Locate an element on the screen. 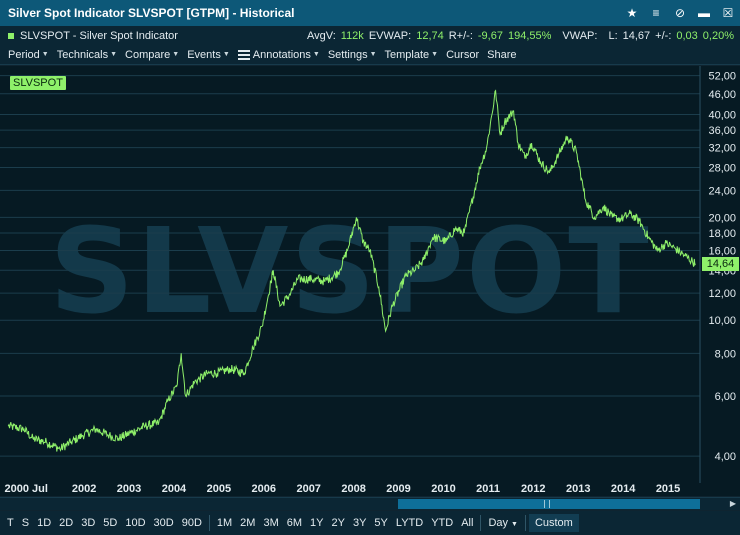 Image resolution: width=740 pixels, height=535 pixels. last-label: L: is located at coordinates (613, 35).